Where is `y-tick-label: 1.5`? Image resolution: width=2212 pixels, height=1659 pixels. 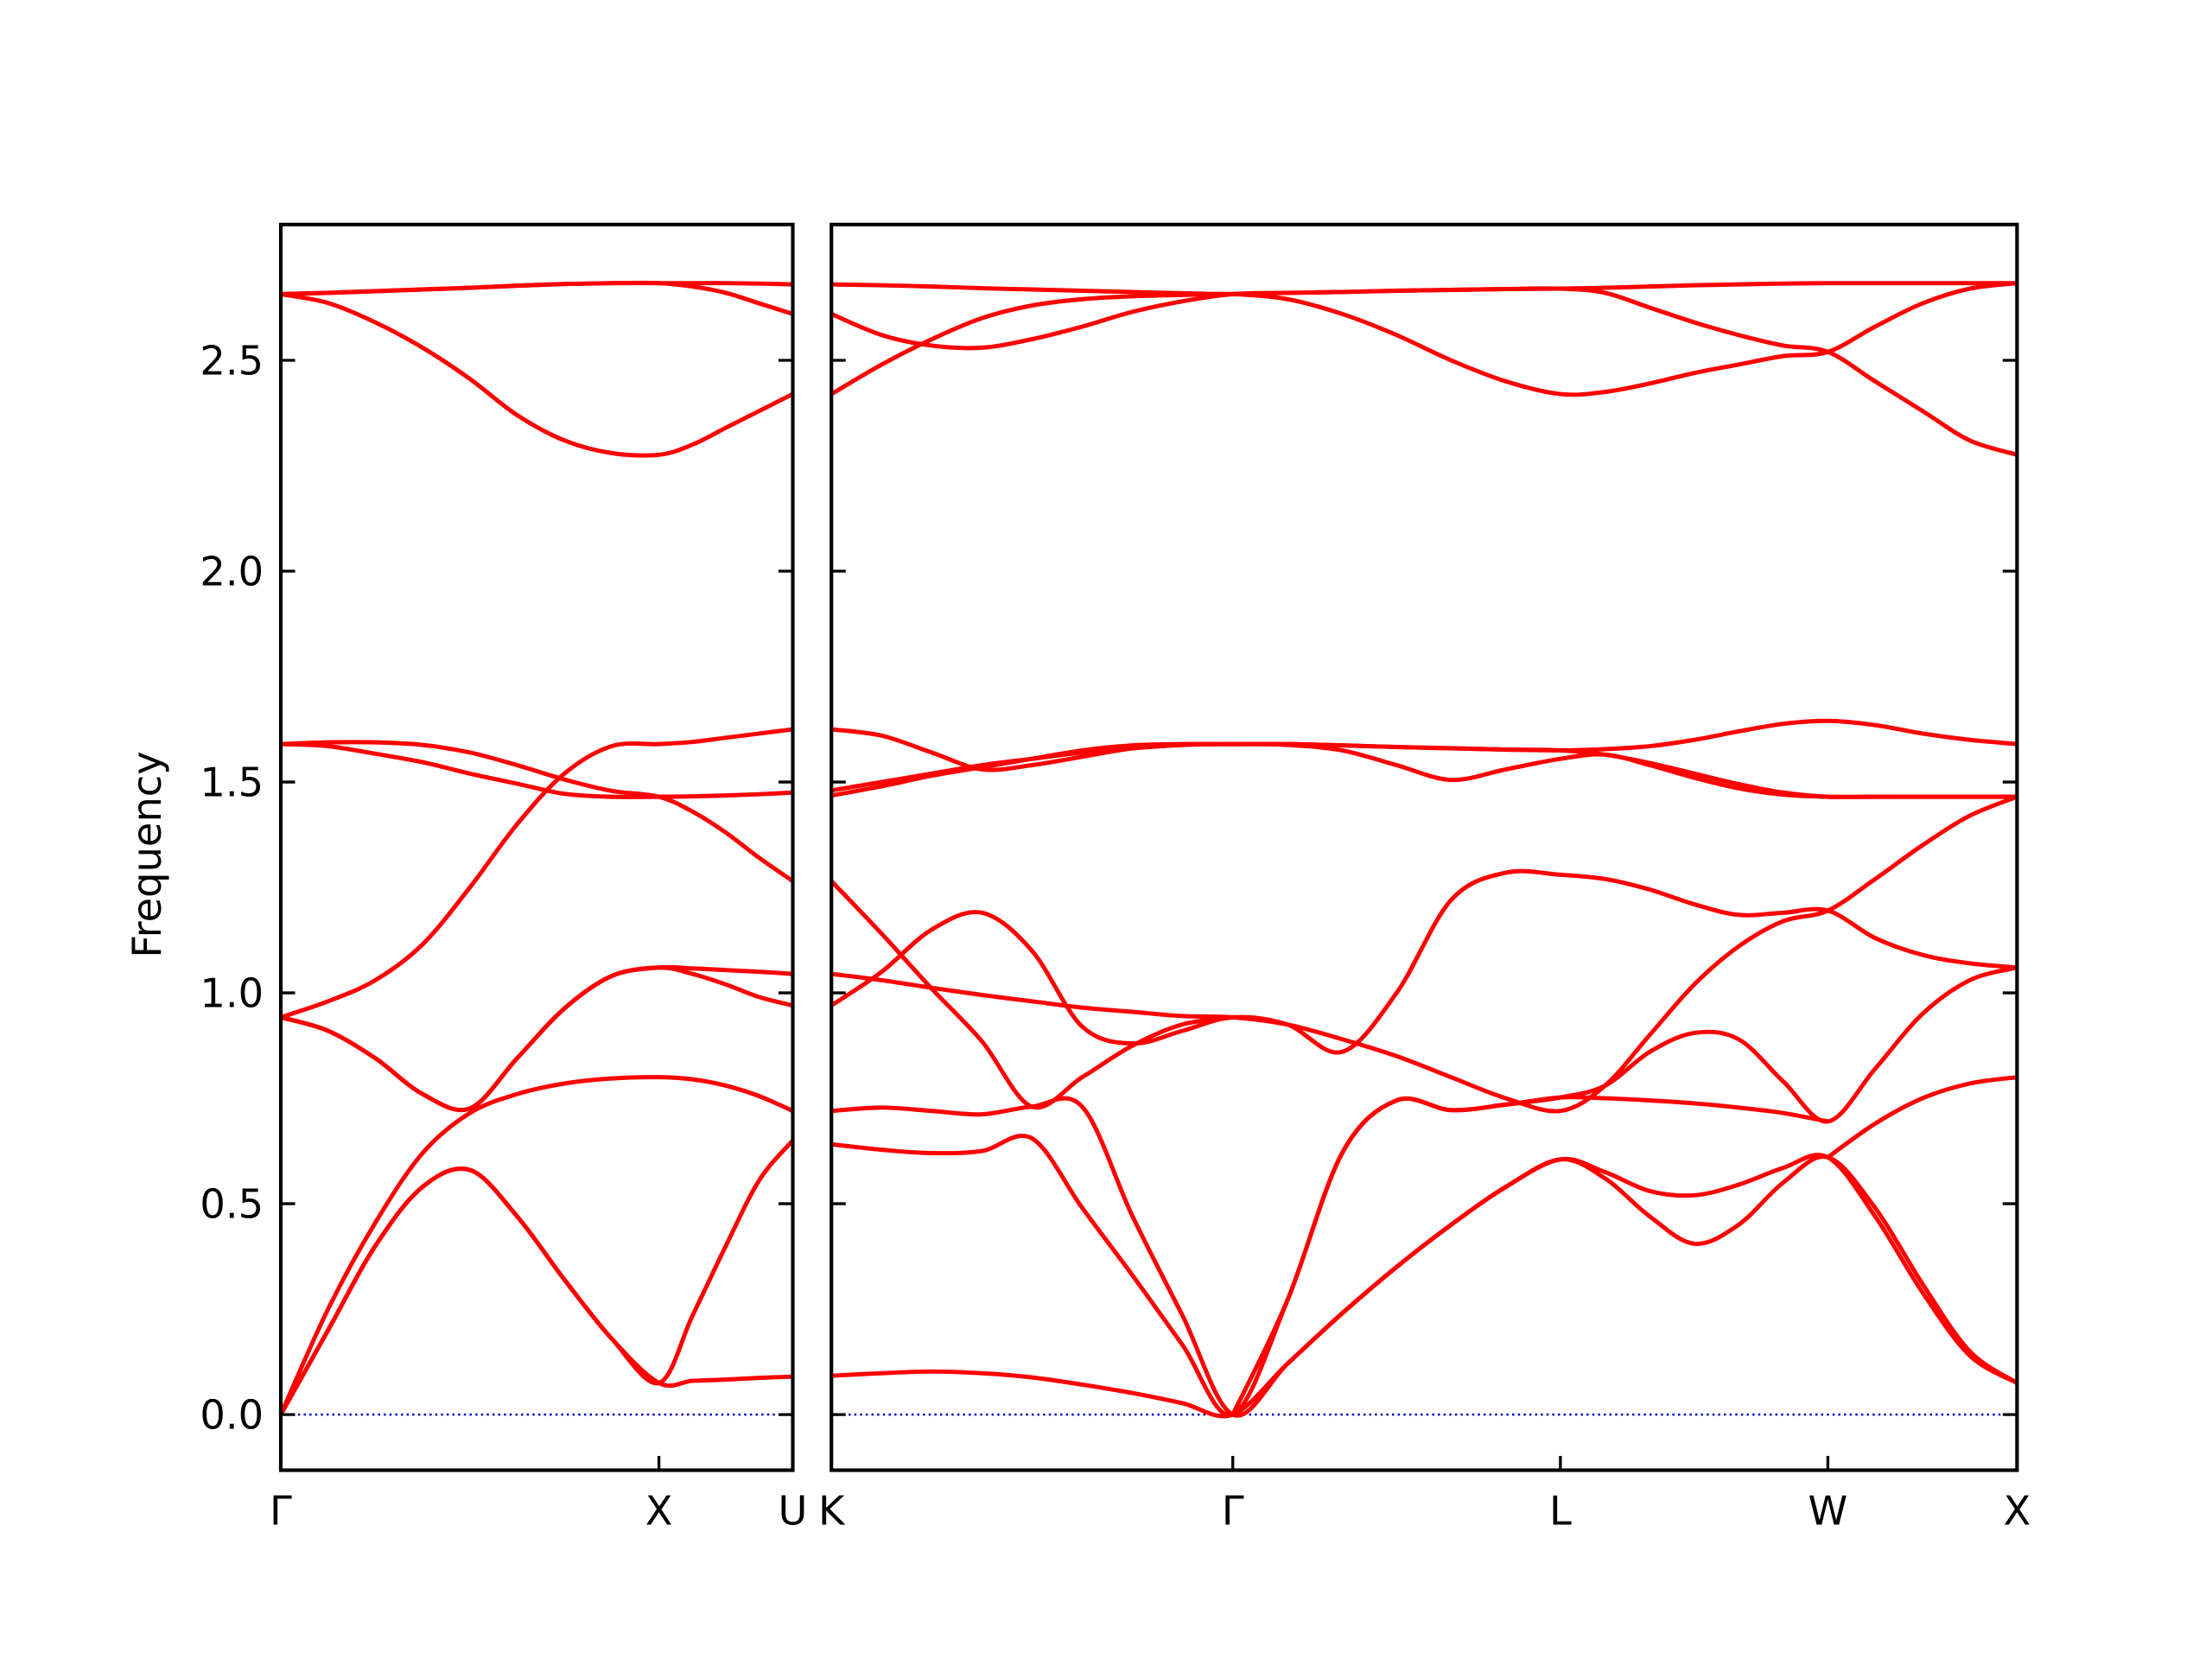
y-tick-label: 1.5 is located at coordinates (232, 783).